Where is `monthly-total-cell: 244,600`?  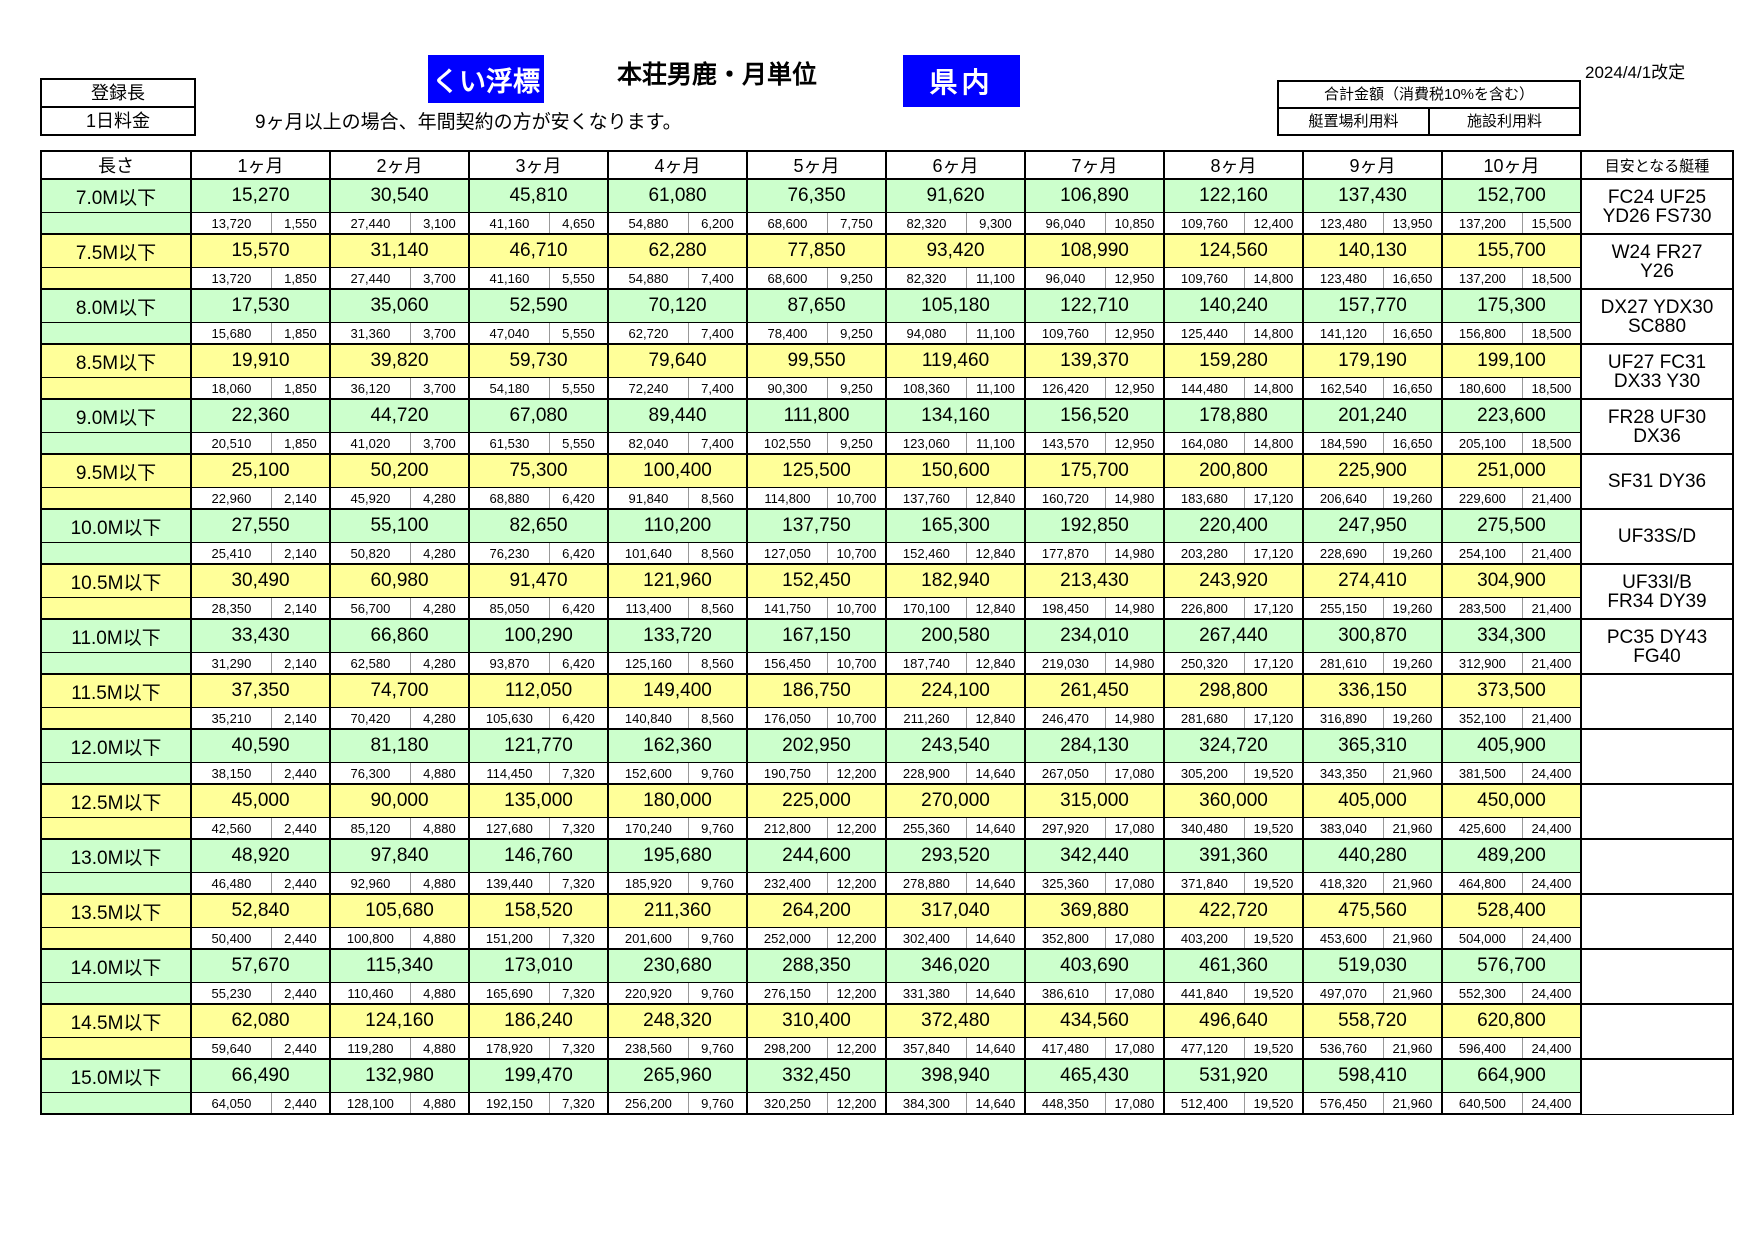 monthly-total-cell: 244,600 is located at coordinates (816, 855).